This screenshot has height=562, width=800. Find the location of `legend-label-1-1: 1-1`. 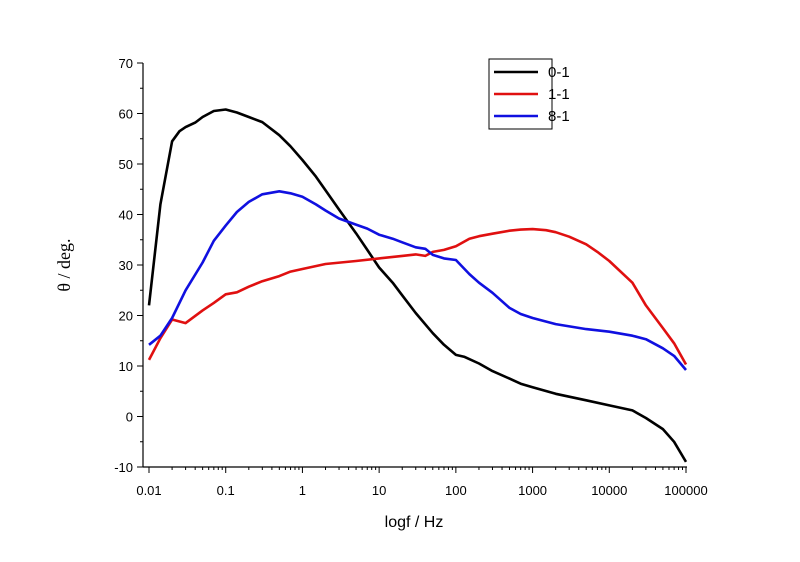

legend-label-1-1: 1-1 is located at coordinates (559, 94).